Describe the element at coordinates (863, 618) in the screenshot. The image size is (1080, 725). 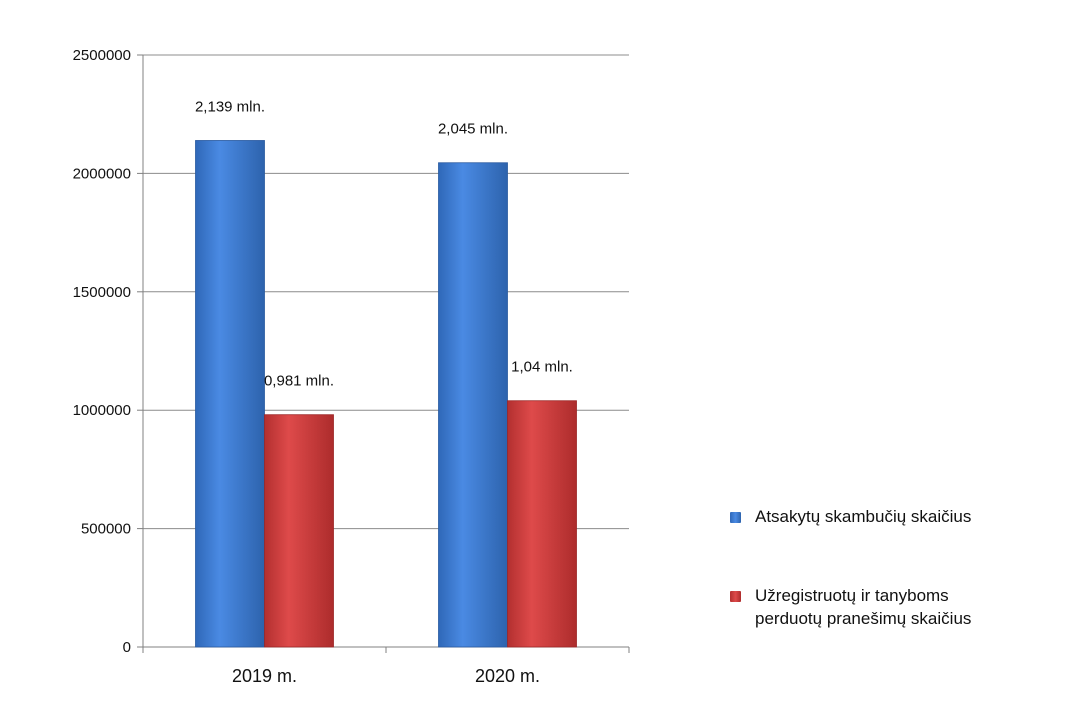
I see `legend-label-line: perduotų pranešimų skaičius` at that location.